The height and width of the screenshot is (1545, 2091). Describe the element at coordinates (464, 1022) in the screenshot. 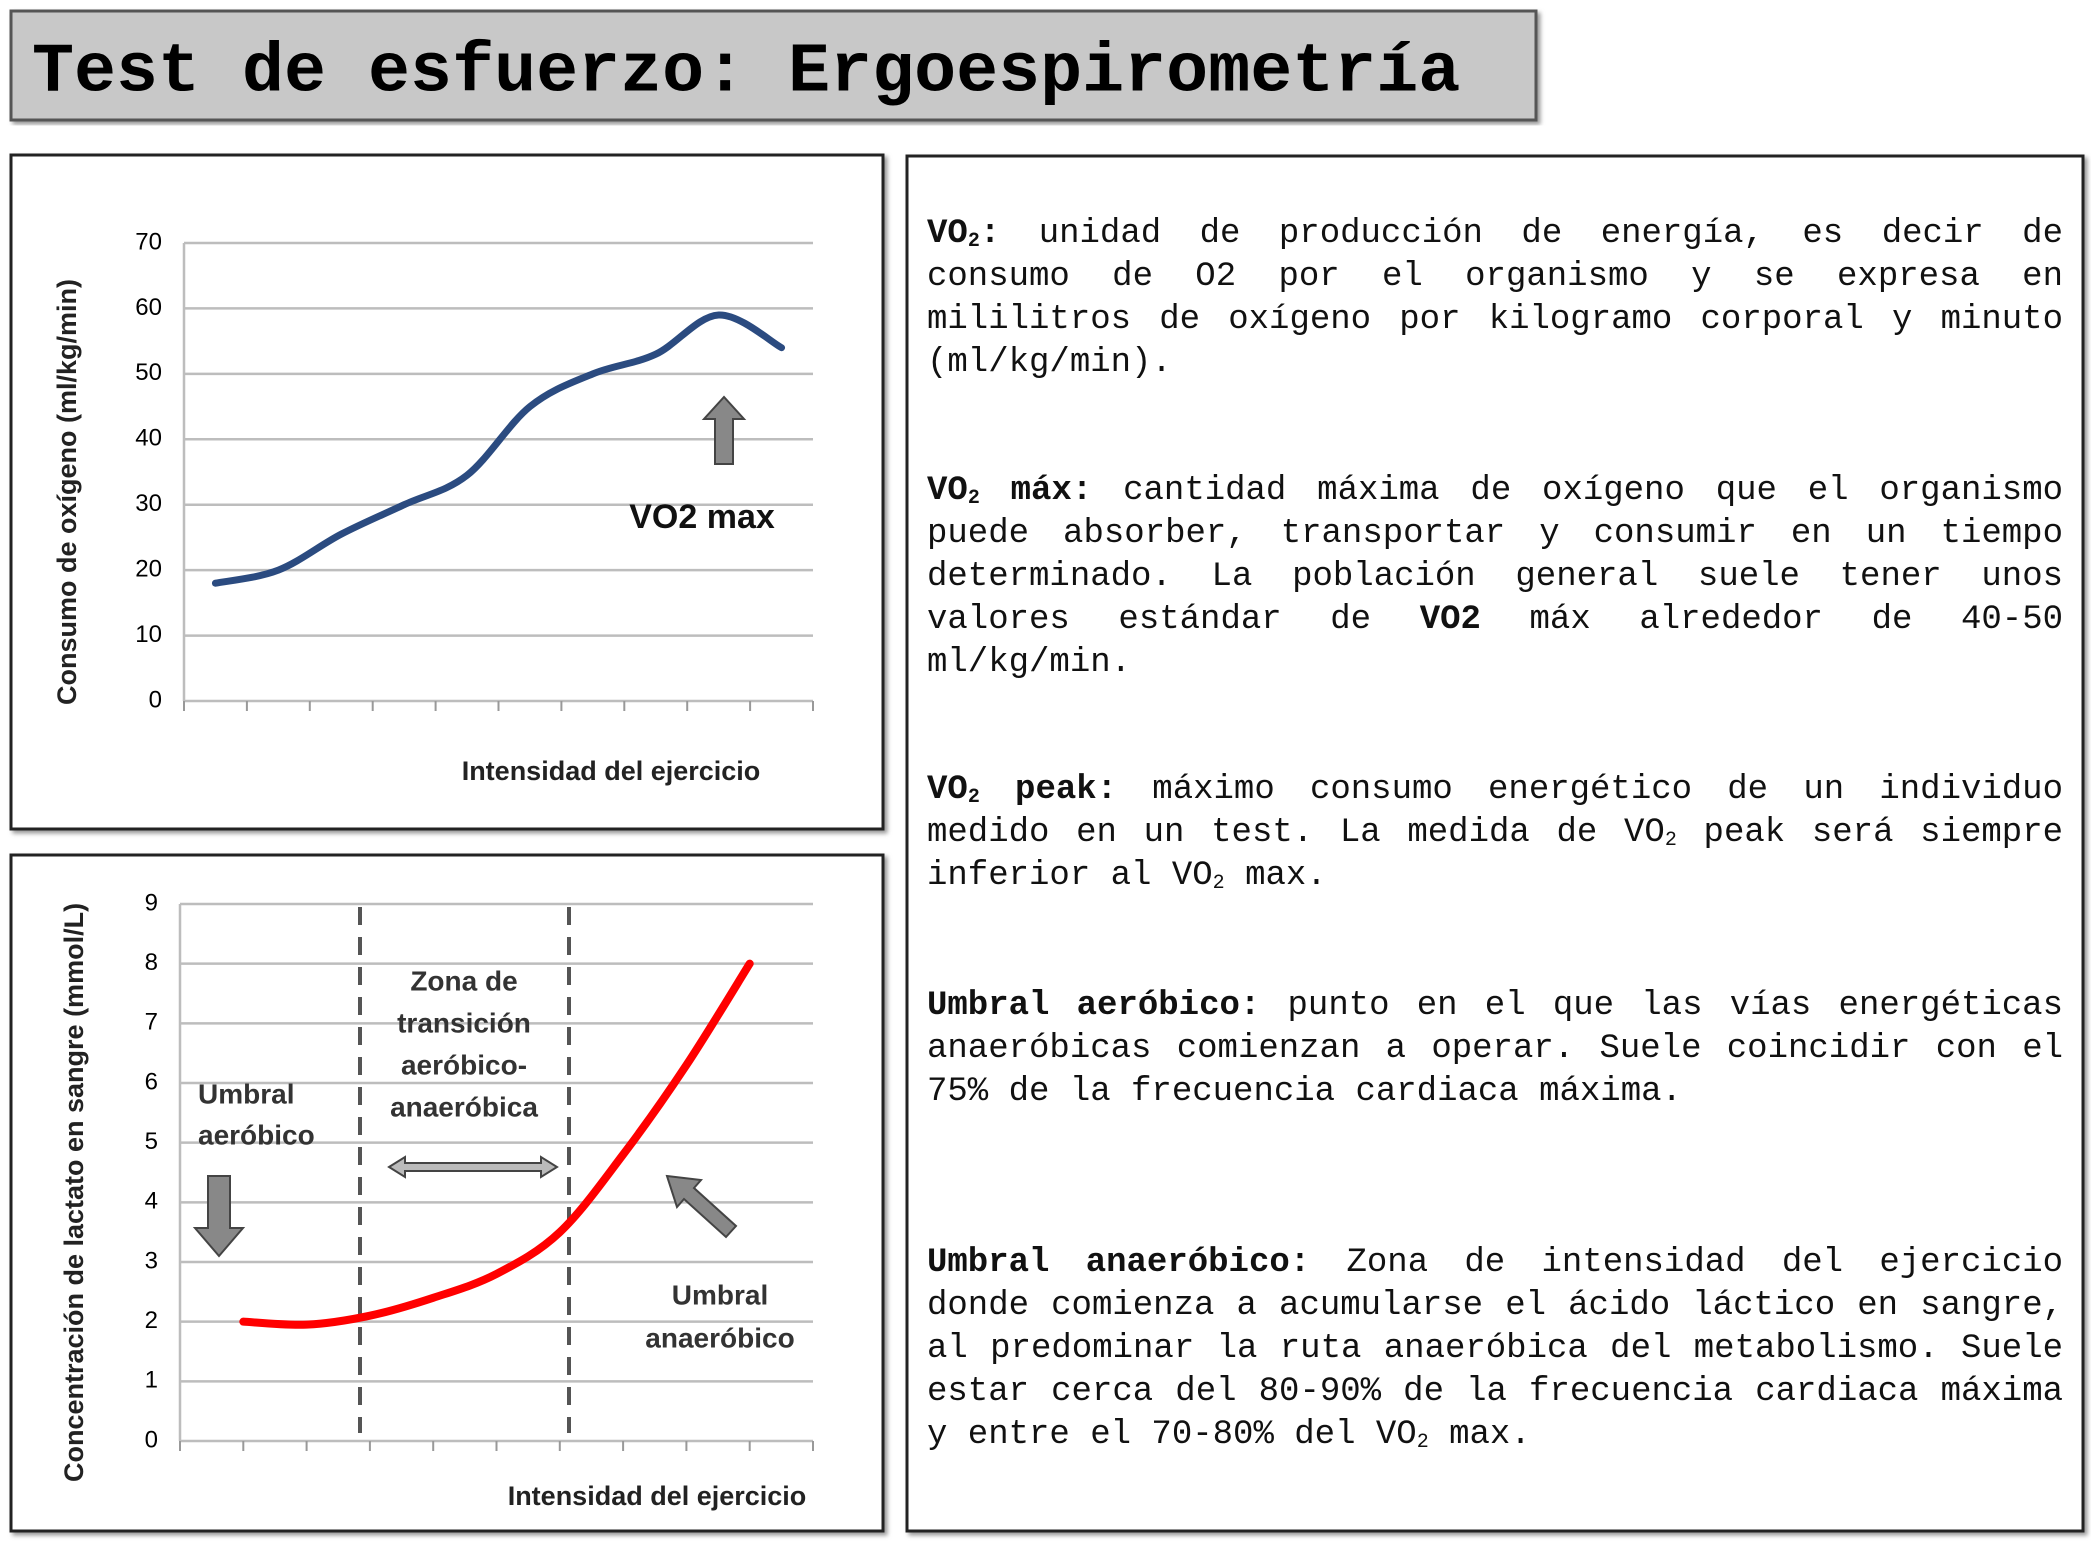

I see `annotation: transición` at that location.